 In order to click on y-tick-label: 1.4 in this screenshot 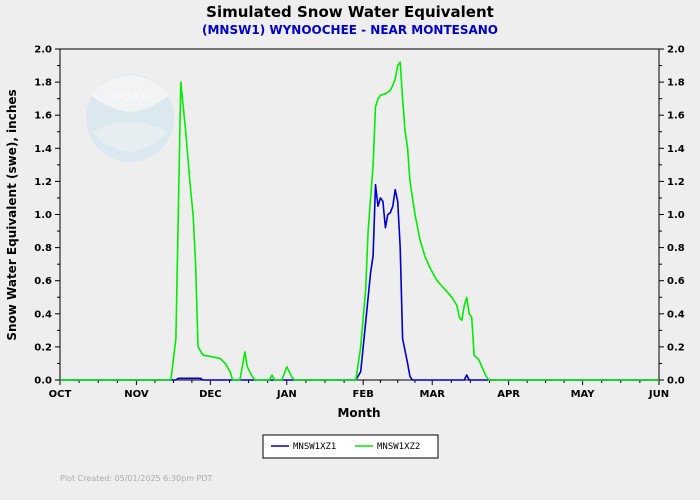, I will do `click(43, 149)`.